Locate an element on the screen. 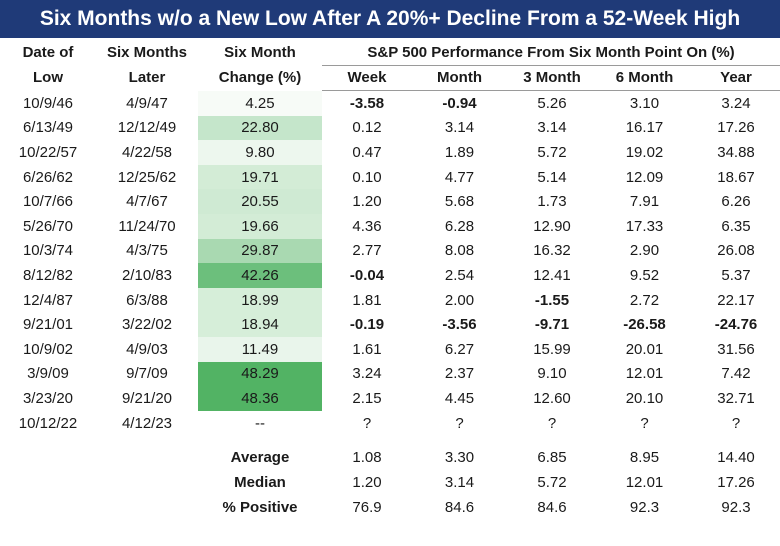  month-cell: 5.68 is located at coordinates (459, 202).